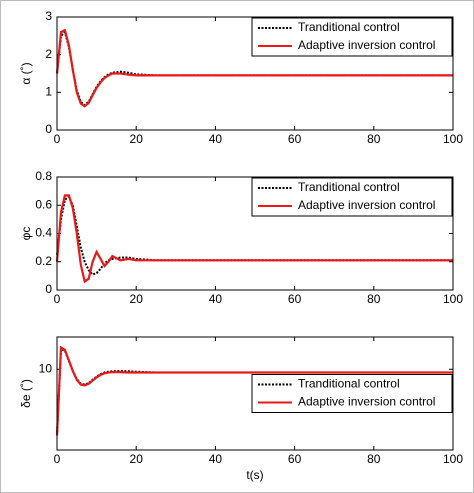 The height and width of the screenshot is (493, 474). Describe the element at coordinates (43, 176) in the screenshot. I see `y-tick-label: 0.8` at that location.